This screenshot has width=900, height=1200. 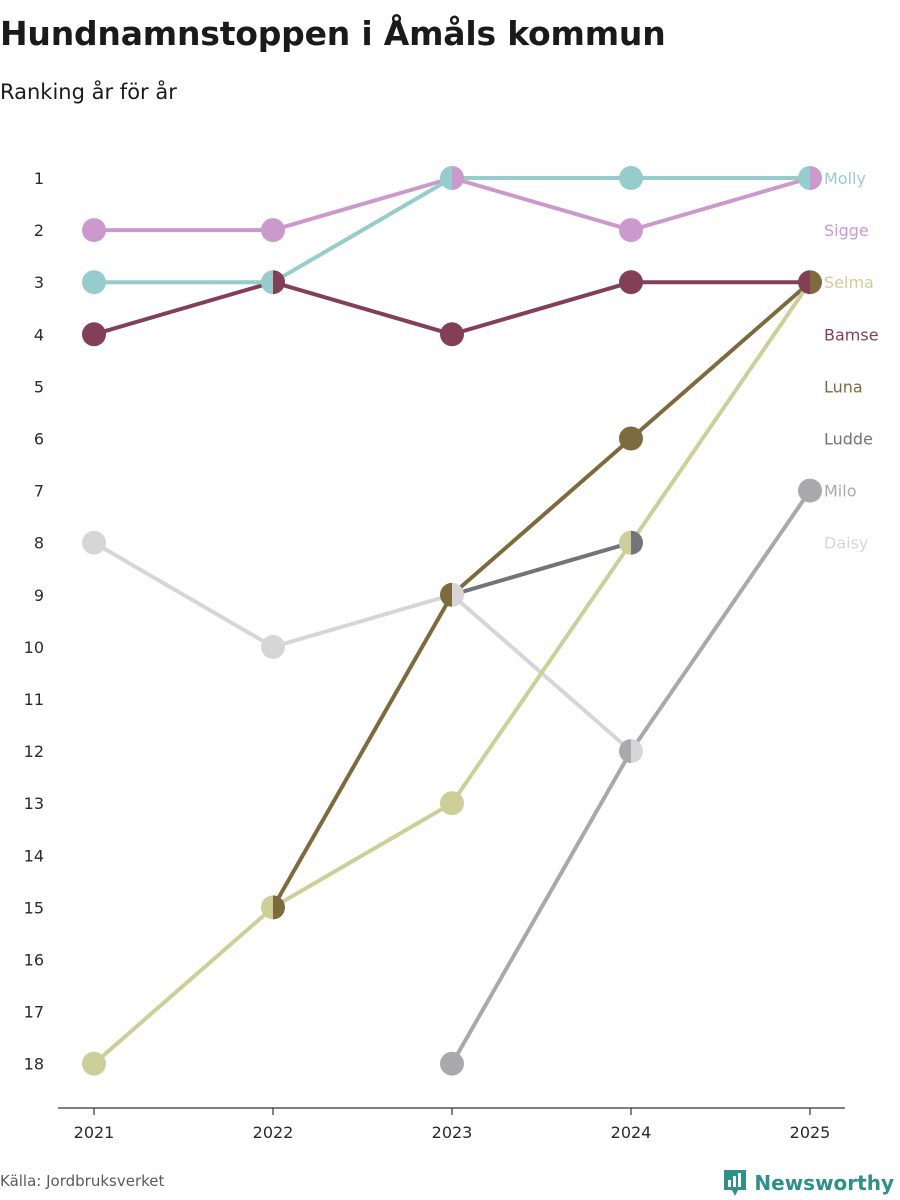 I want to click on data-point-luna-selma, so click(x=273, y=907).